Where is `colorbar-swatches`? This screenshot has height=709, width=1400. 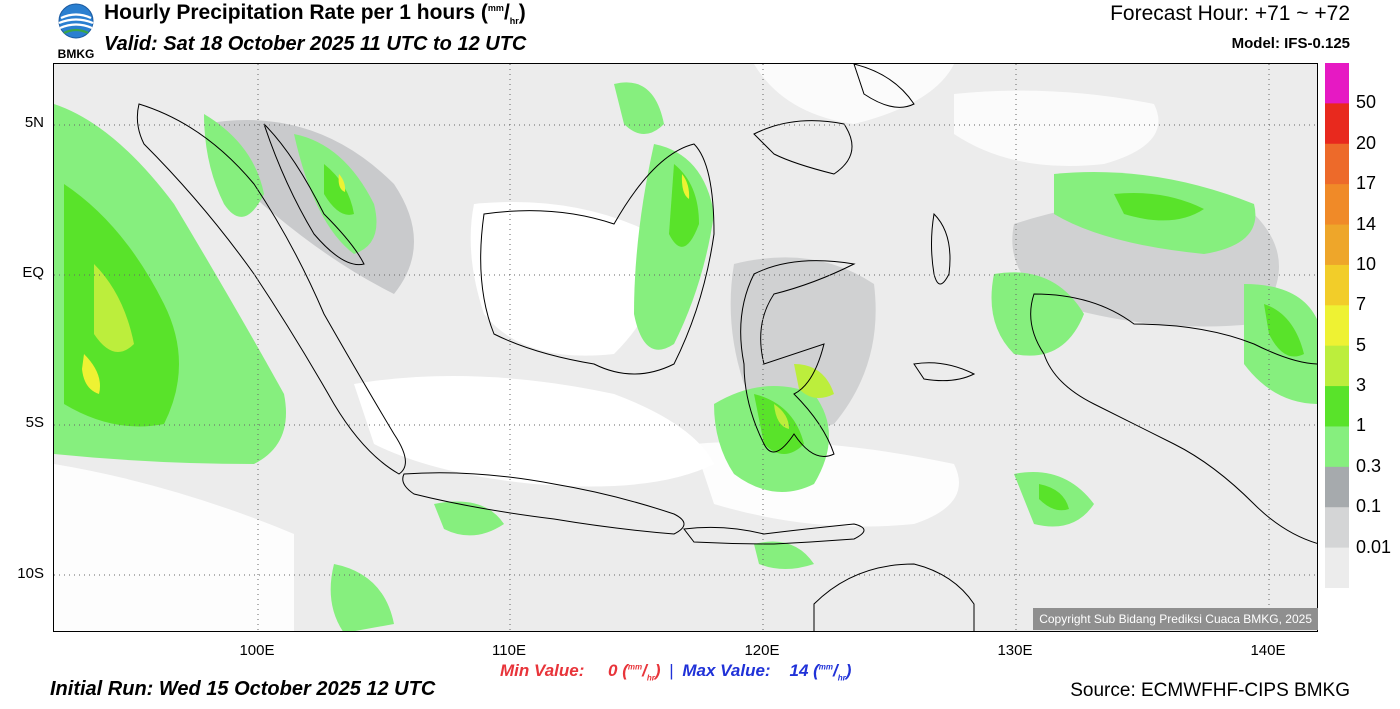
colorbar-swatches is located at coordinates (1337, 326).